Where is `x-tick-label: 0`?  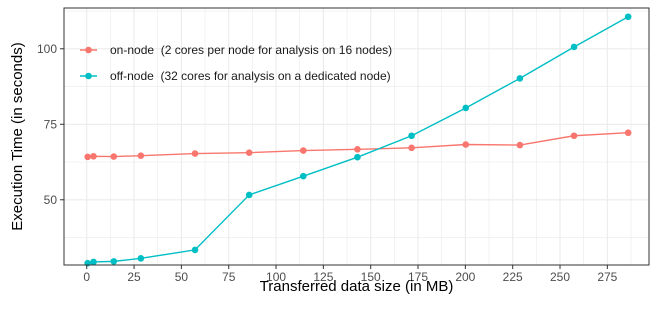 x-tick-label: 0 is located at coordinates (86, 277).